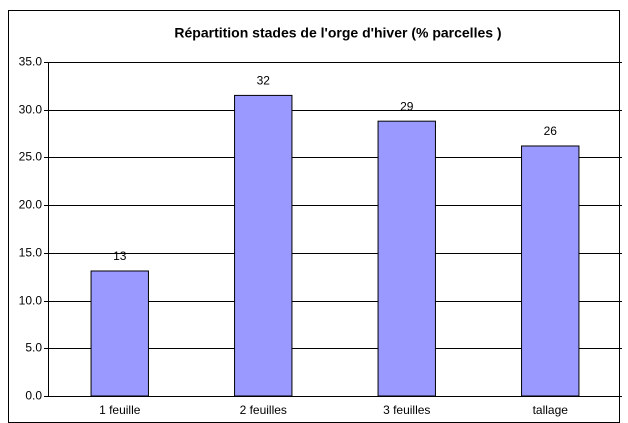  I want to click on value-label: 32, so click(264, 81).